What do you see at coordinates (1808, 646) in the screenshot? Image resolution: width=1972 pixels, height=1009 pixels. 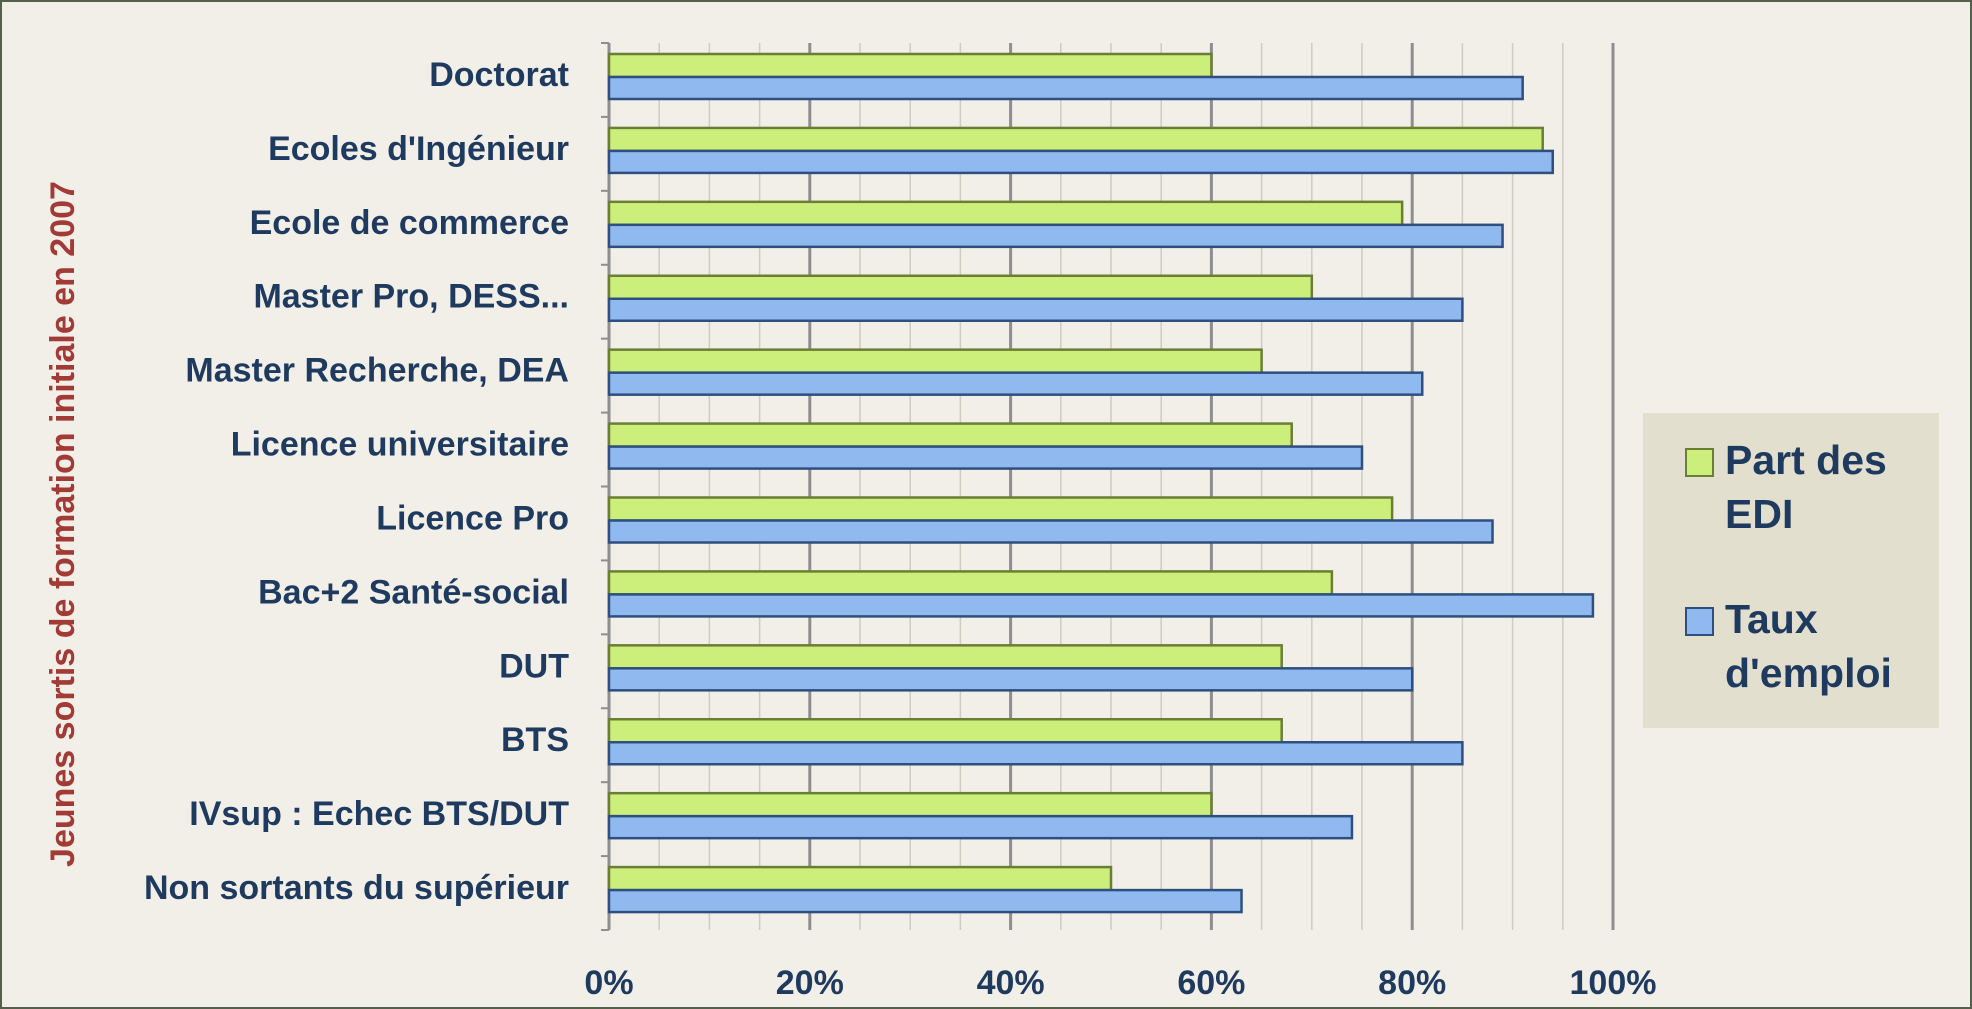 I see `legend-label: Taux d'emploi` at bounding box center [1808, 646].